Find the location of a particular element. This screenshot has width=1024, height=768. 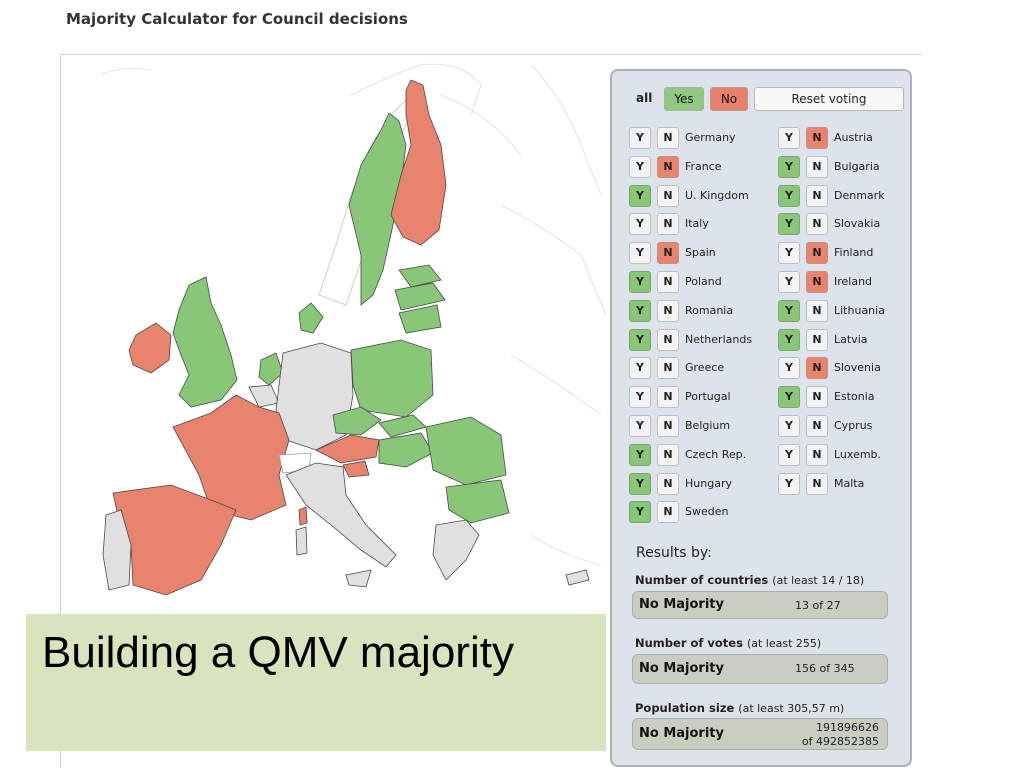

map-austria is located at coordinates (347, 449).